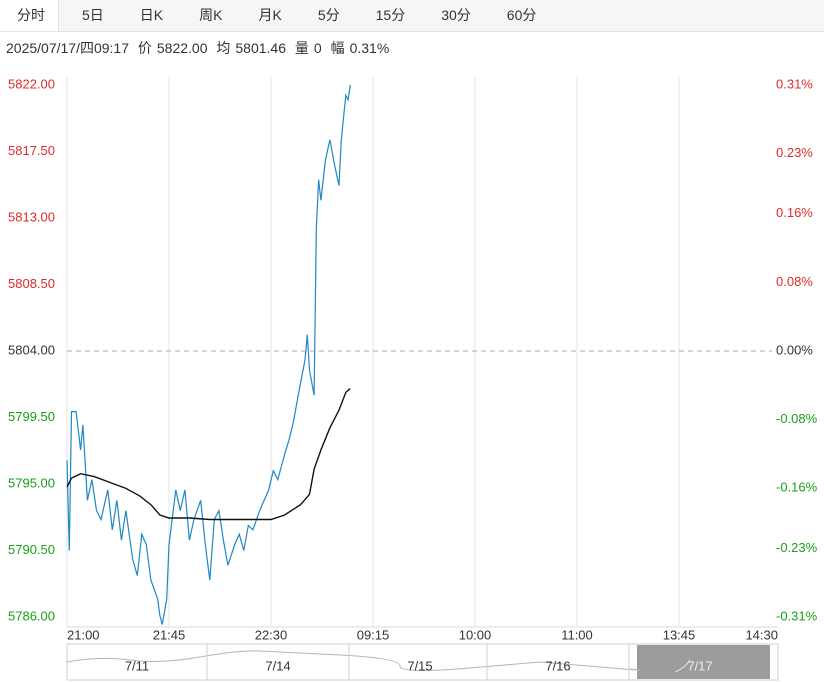 The width and height of the screenshot is (824, 682). I want to click on tab: 分时, so click(29, 15).